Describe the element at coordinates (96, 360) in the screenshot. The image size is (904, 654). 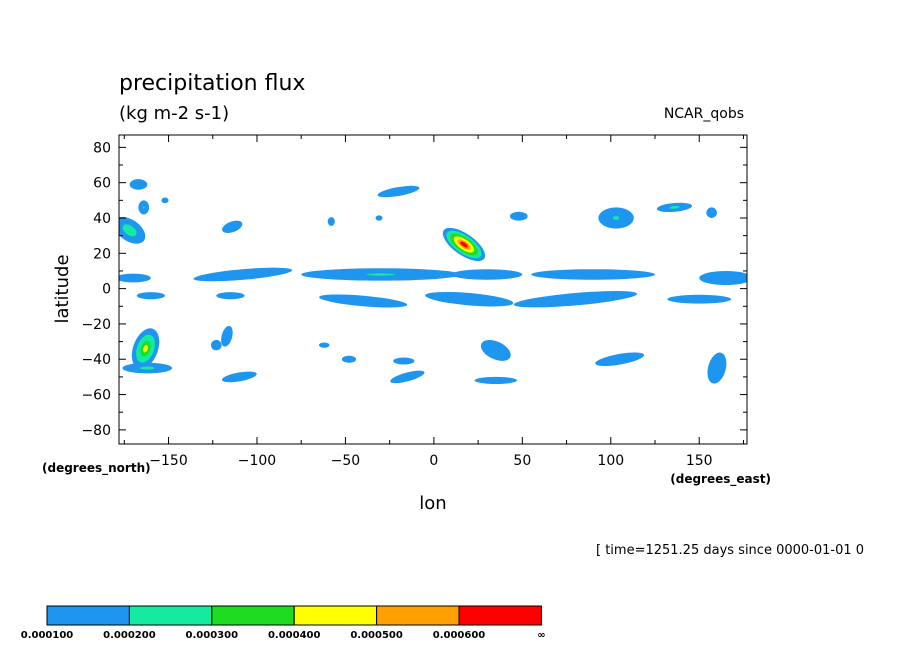
I see `y-tick-label: −40` at that location.